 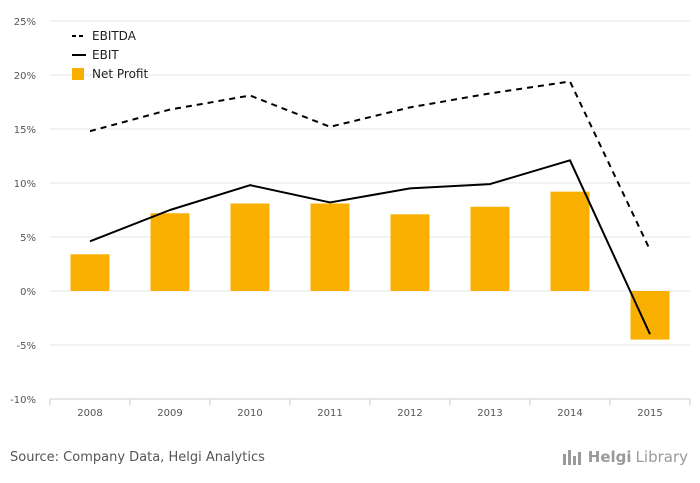 I want to click on x-tick-label: 2009, so click(x=169, y=413).